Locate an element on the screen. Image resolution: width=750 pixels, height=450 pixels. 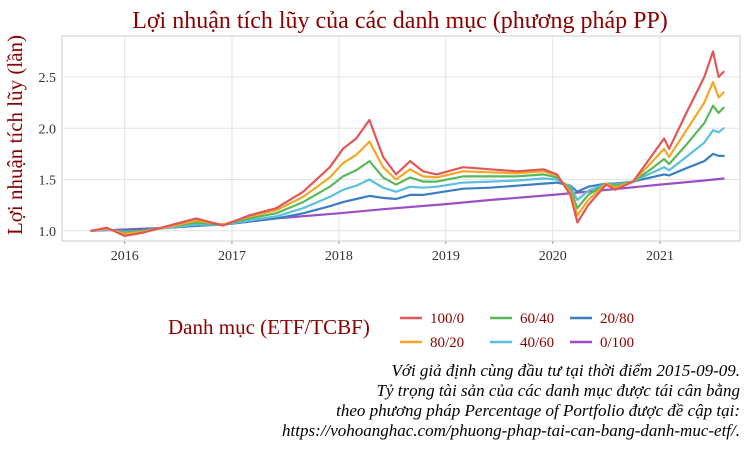
x-axis-ticks: 2016 2017 2018 2019 2020 2021 is located at coordinates (392, 252).